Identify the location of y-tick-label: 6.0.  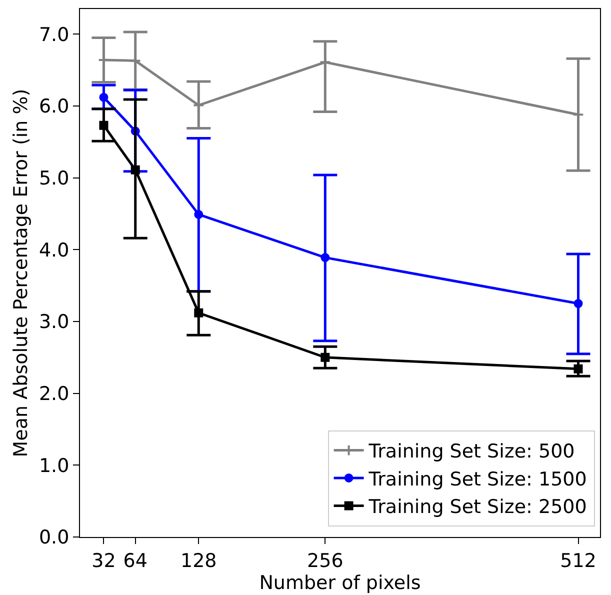
(54, 107).